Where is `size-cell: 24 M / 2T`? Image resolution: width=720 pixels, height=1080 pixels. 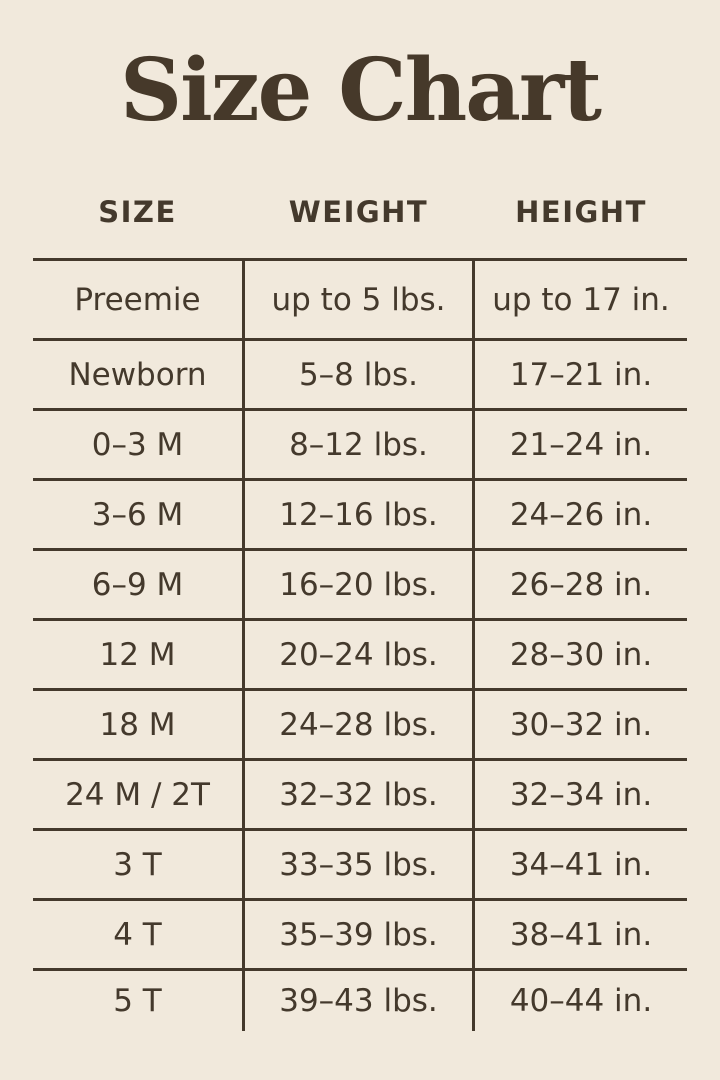
size-cell: 24 M / 2T is located at coordinates (137, 794).